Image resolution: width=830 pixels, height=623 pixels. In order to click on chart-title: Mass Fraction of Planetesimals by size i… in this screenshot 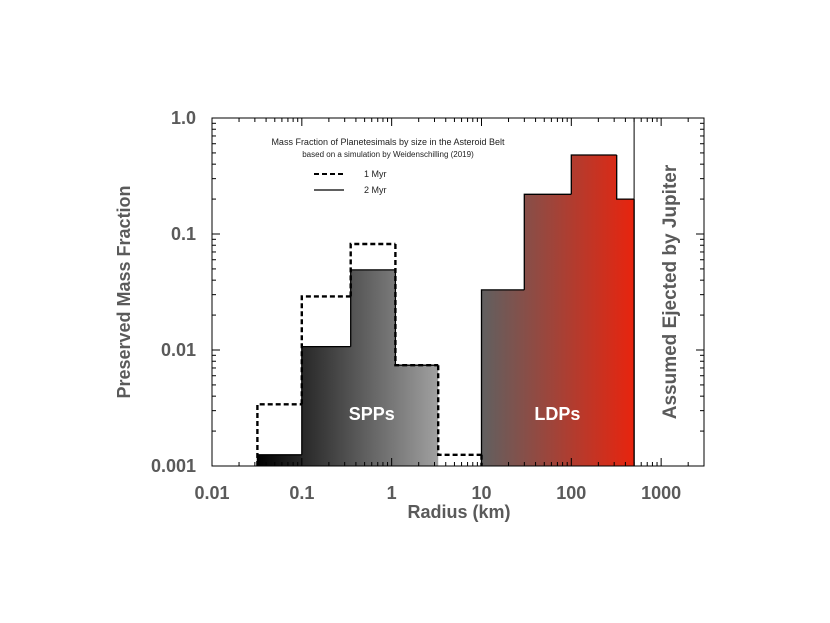, I will do `click(388, 142)`.